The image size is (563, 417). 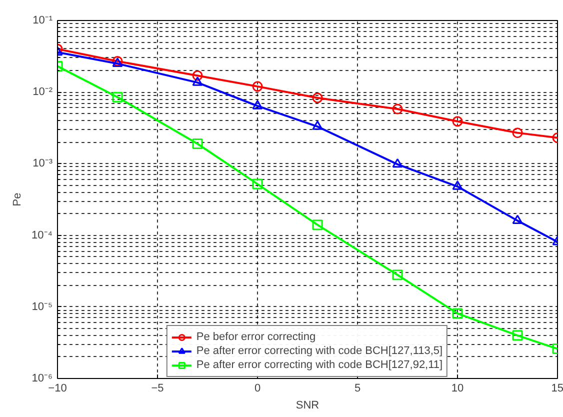 I want to click on x-tick-label: 10, so click(x=457, y=388).